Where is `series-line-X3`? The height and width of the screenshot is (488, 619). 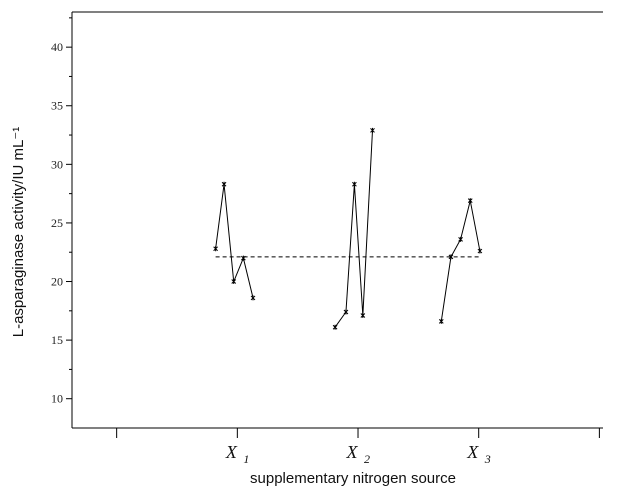
series-line-X3 is located at coordinates (460, 261).